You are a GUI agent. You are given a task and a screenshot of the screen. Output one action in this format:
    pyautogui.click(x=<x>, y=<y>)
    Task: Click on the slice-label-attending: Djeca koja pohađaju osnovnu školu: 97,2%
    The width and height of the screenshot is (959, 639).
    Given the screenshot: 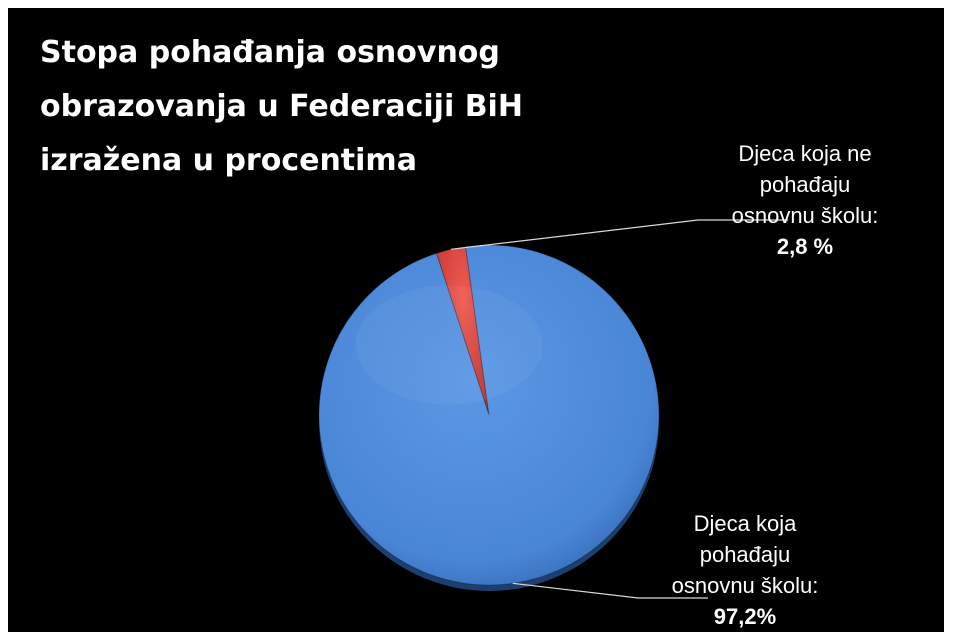 What is the action you would take?
    pyautogui.click(x=745, y=570)
    